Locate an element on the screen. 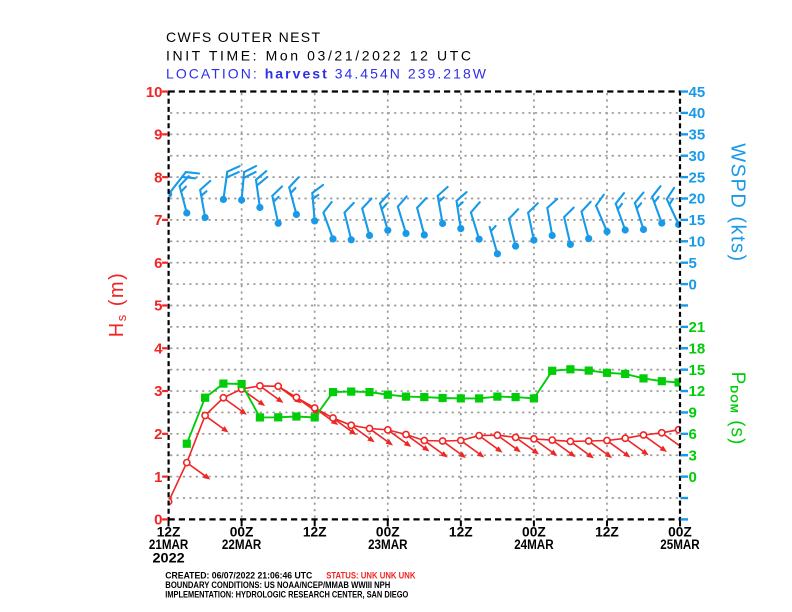  svg-text: 40 is located at coordinates (697, 113).